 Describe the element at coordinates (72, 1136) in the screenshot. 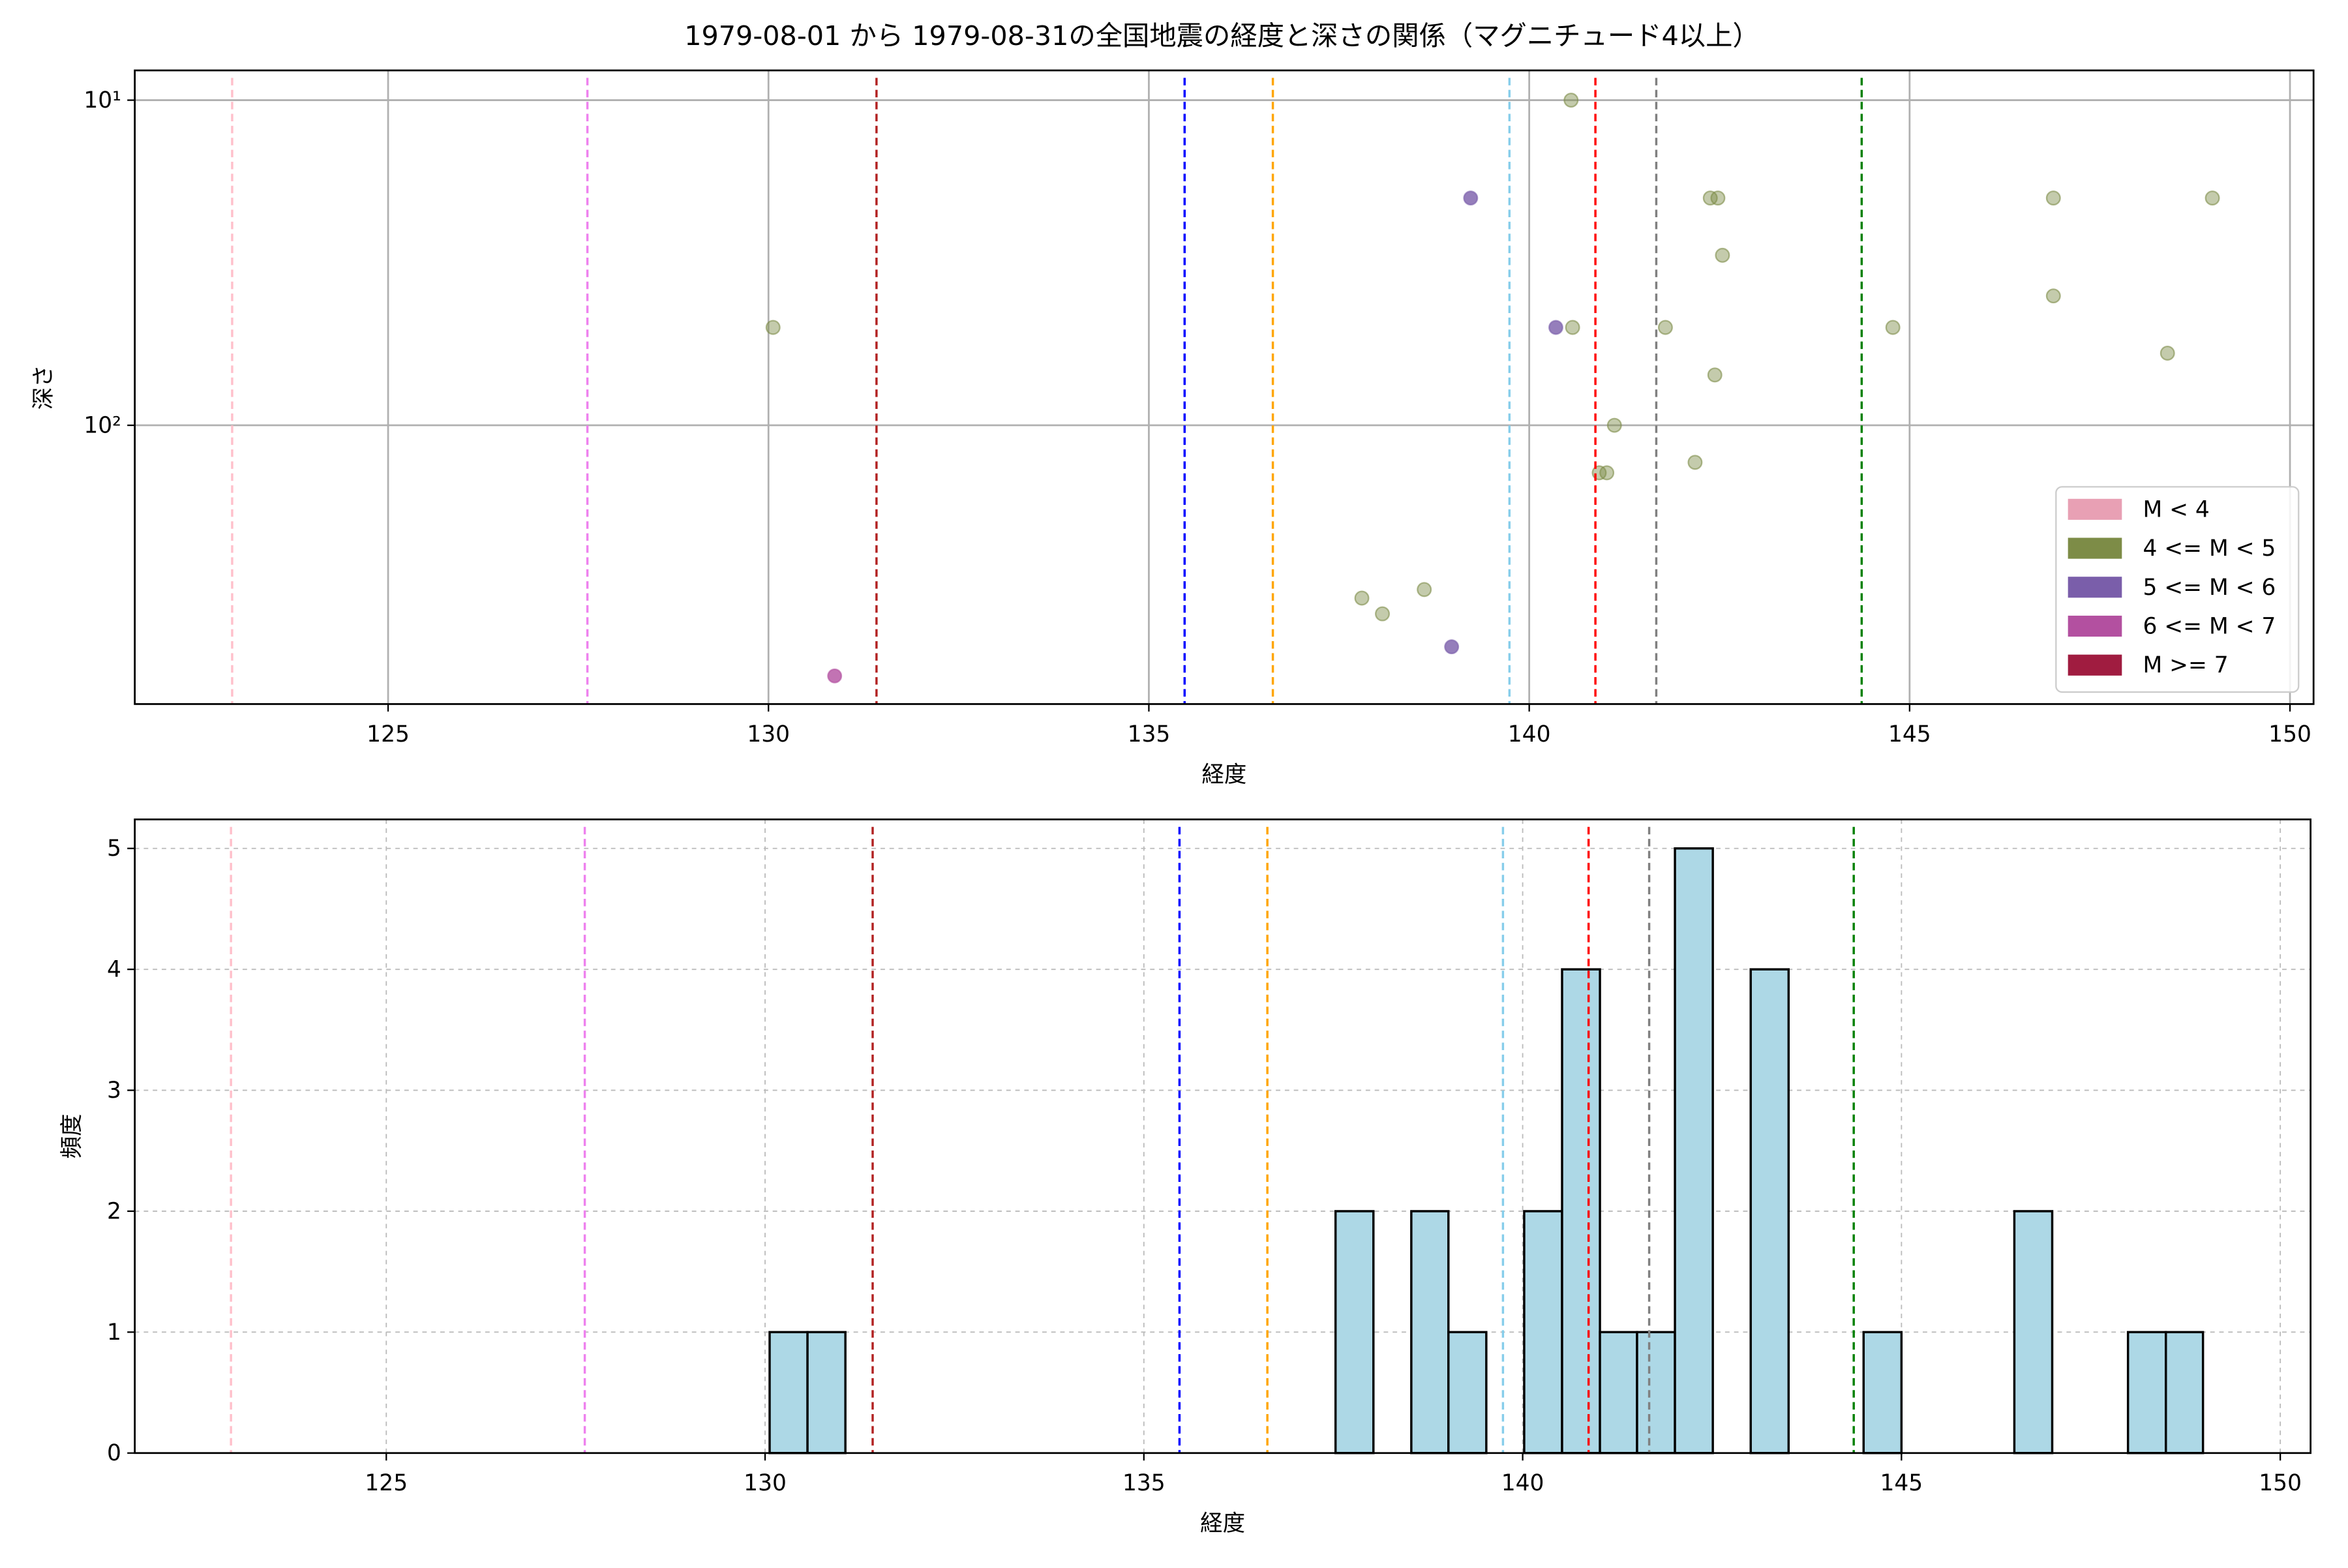

I see `y-axis-label: 頻度` at that location.